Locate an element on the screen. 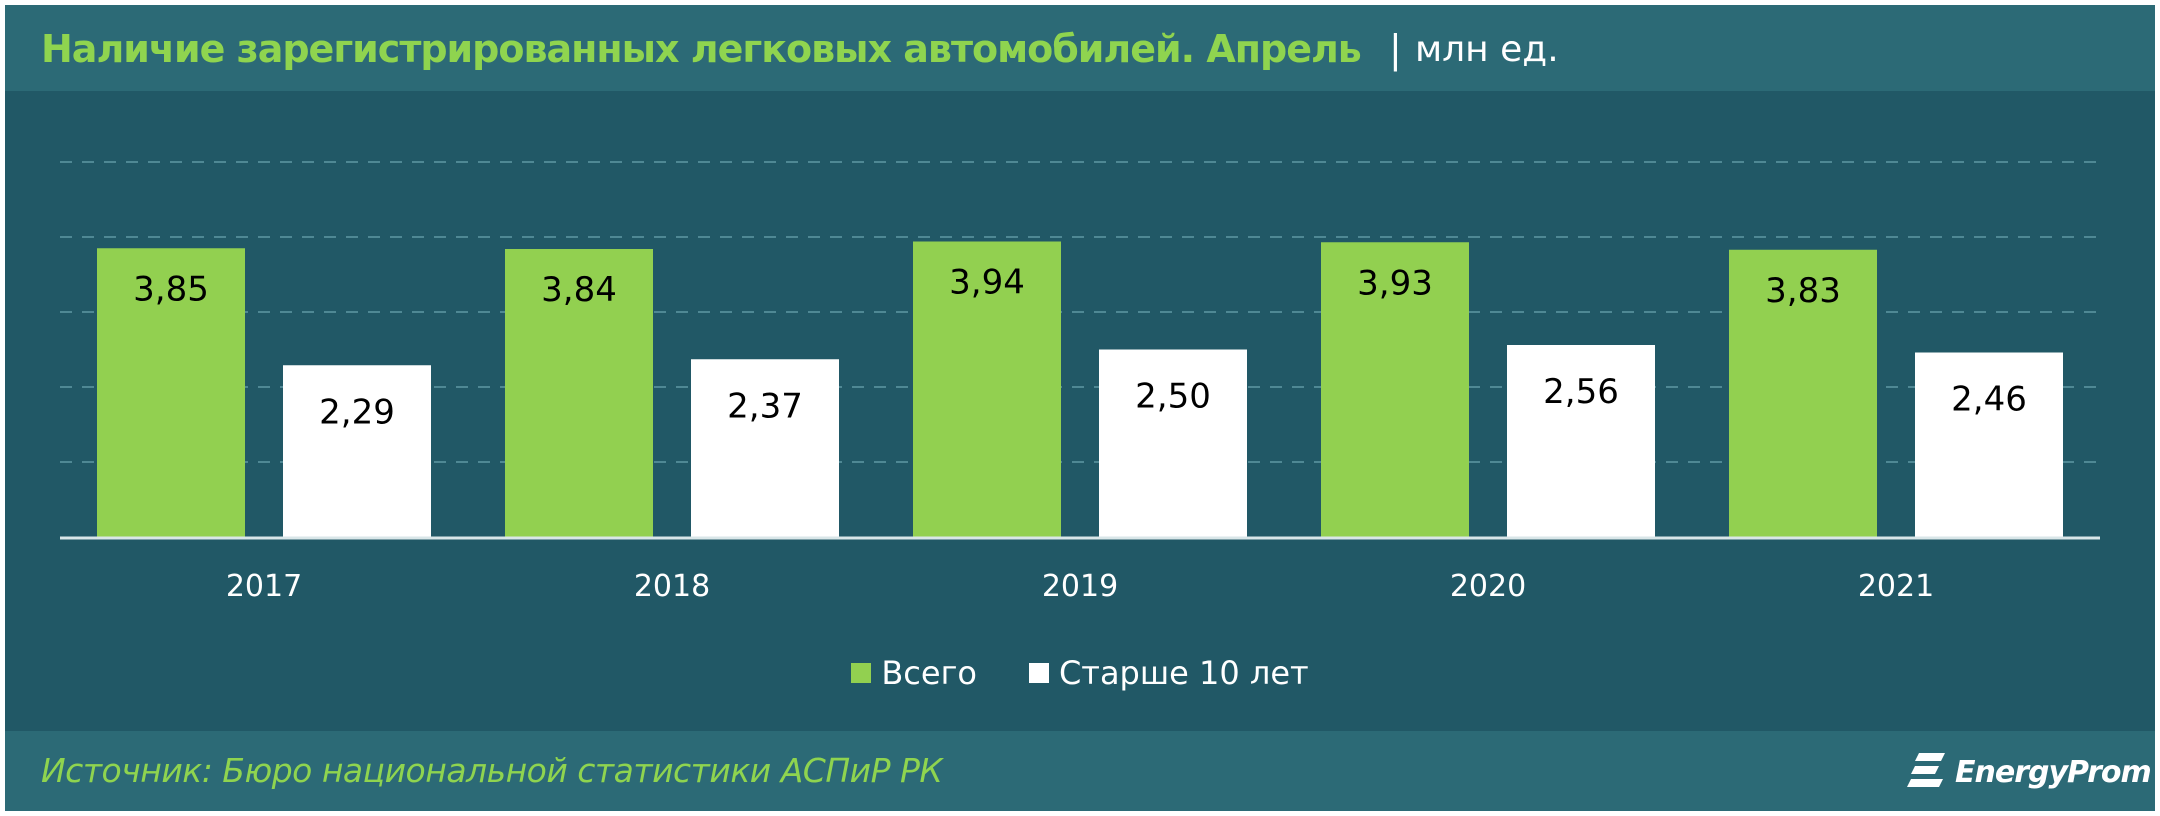 Image resolution: width=2160 pixels, height=816 pixels. bar-total-2018 is located at coordinates (579, 393).